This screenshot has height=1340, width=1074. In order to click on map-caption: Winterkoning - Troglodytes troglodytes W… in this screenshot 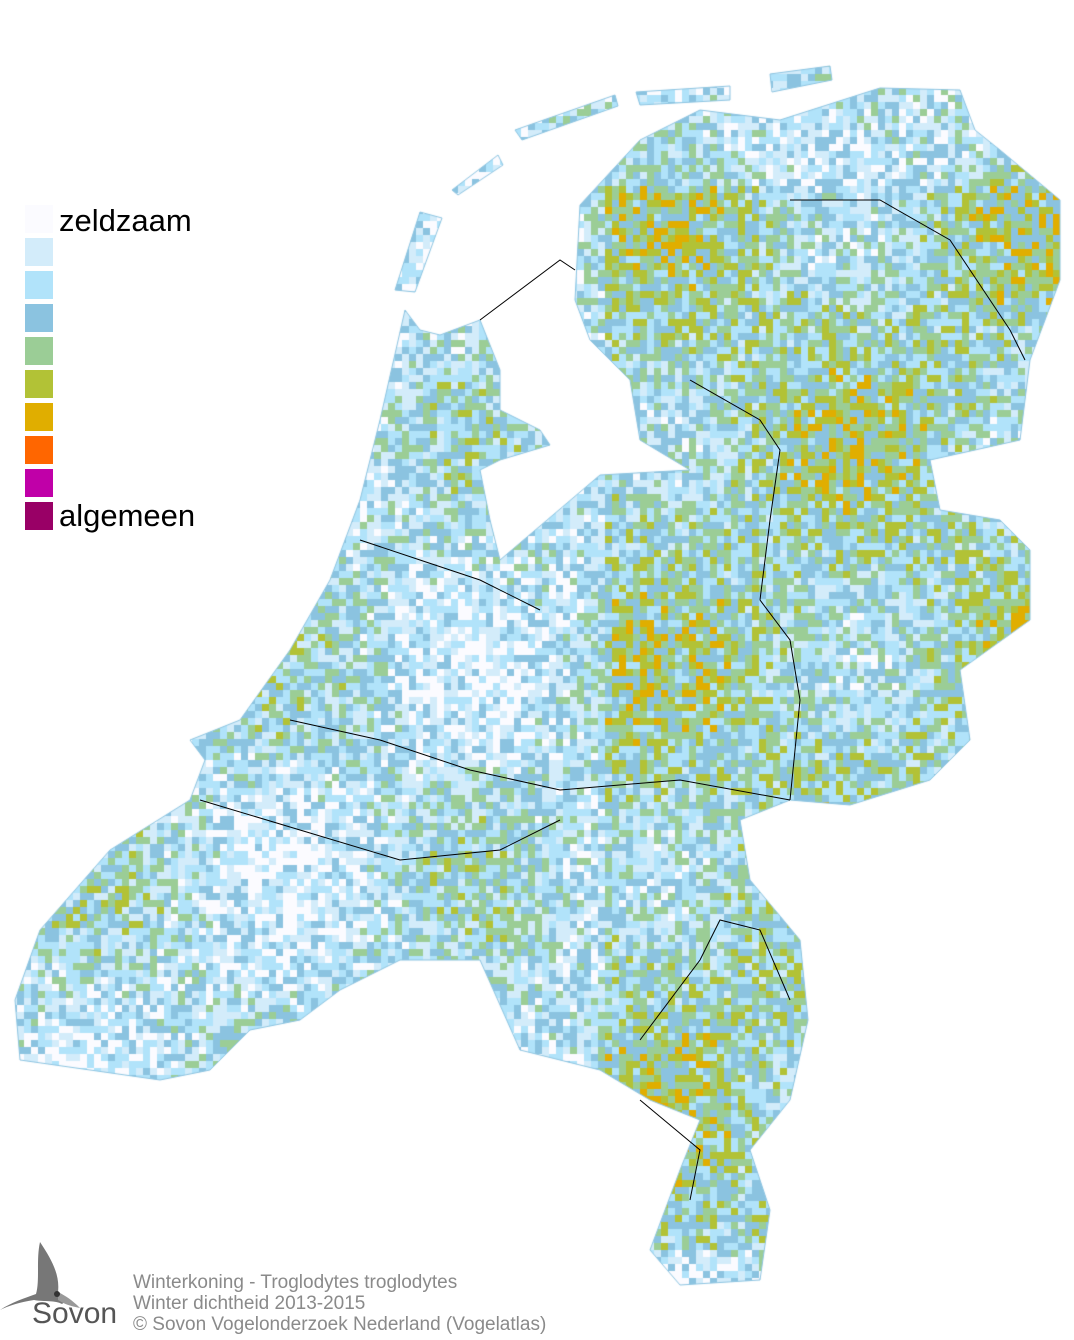, I will do `click(339, 1303)`.